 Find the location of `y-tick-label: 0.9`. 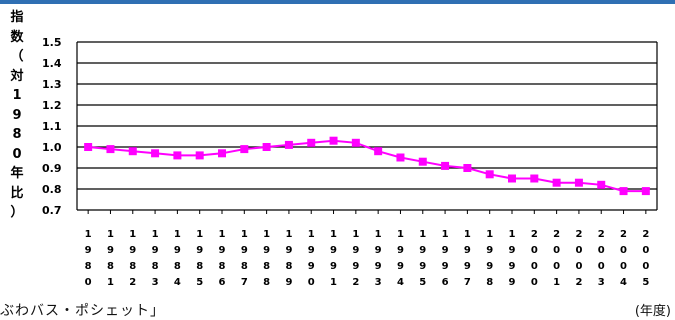

y-tick-label: 0.9 is located at coordinates (52, 168).